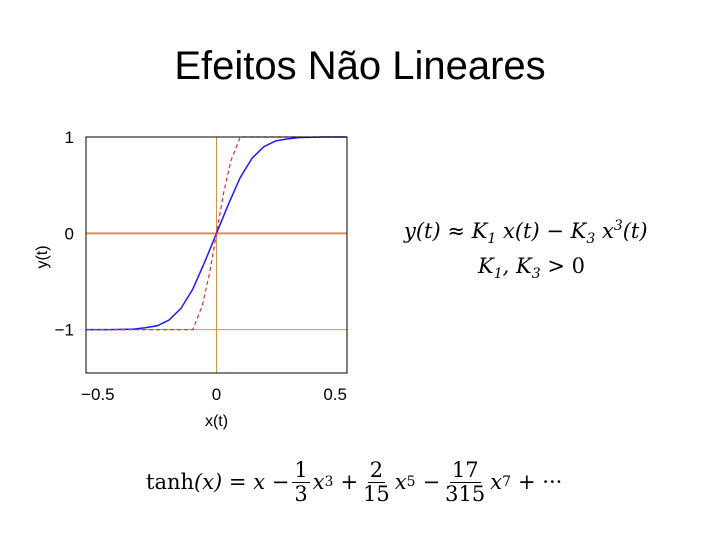 This screenshot has height=540, width=720. What do you see at coordinates (42, 256) in the screenshot?
I see `y-axis-label: y(t)` at bounding box center [42, 256].